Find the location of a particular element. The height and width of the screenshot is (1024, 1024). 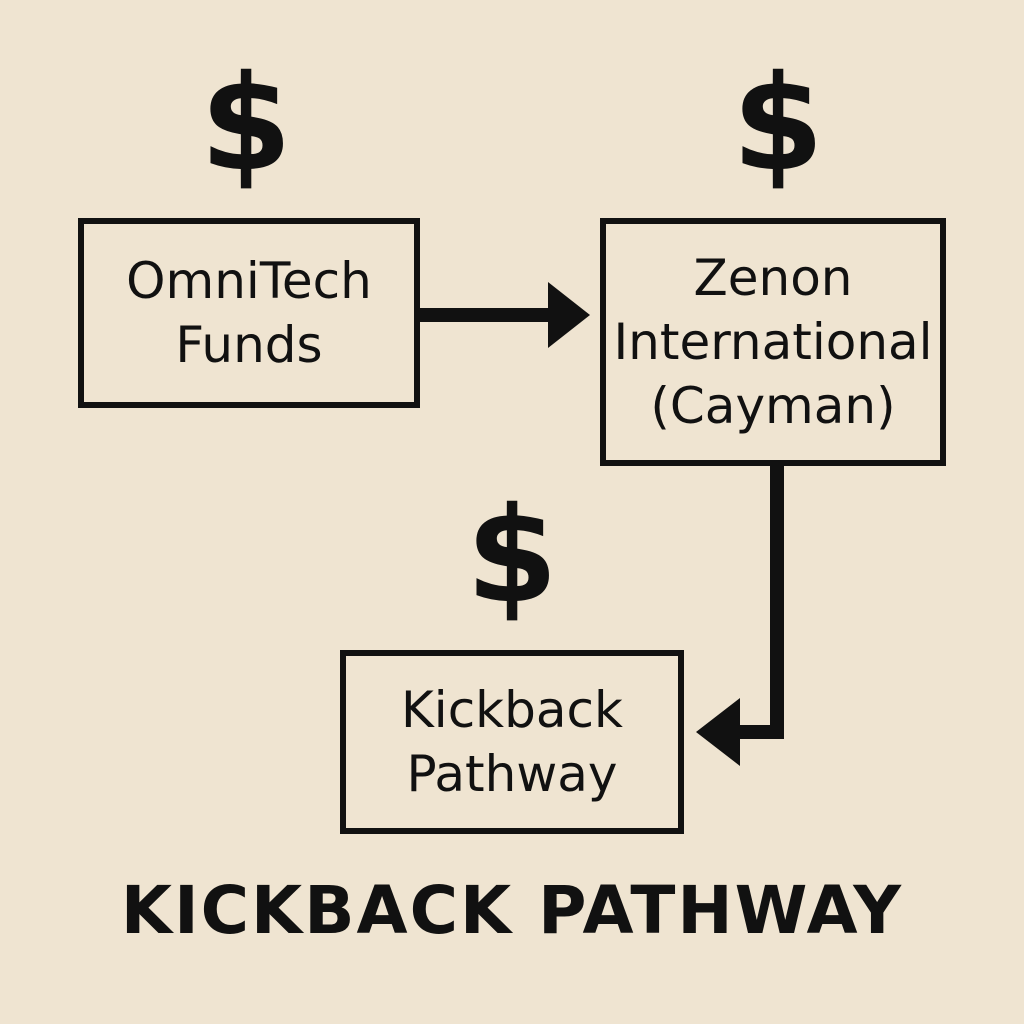

node-kickback-line1: Kickback is located at coordinates (512, 710).